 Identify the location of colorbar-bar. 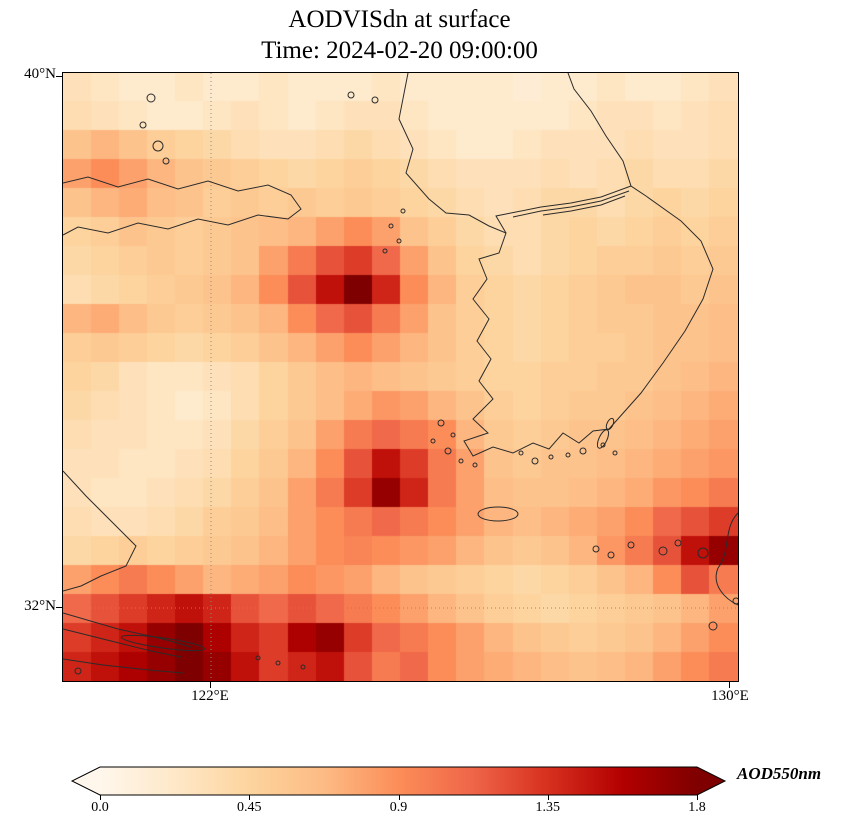
(398, 781).